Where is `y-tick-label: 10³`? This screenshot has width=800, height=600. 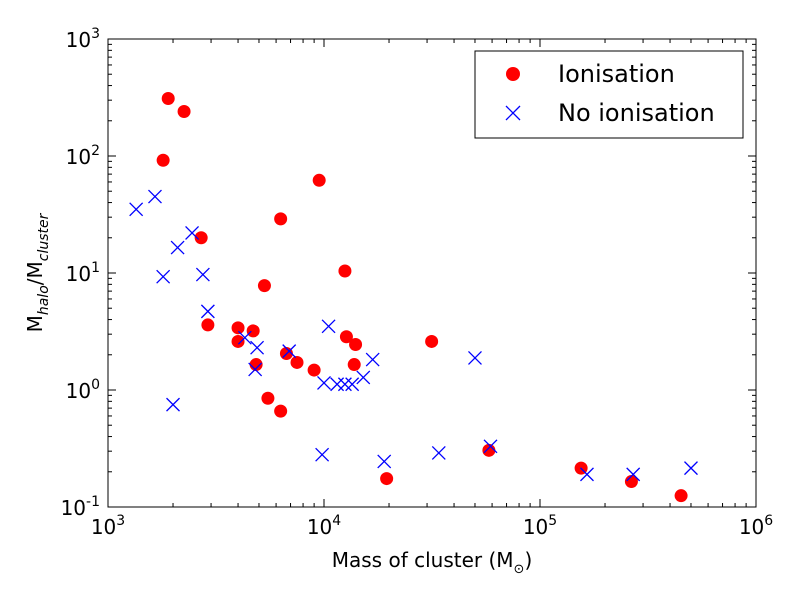 y-tick-label: 10³ is located at coordinates (83, 39).